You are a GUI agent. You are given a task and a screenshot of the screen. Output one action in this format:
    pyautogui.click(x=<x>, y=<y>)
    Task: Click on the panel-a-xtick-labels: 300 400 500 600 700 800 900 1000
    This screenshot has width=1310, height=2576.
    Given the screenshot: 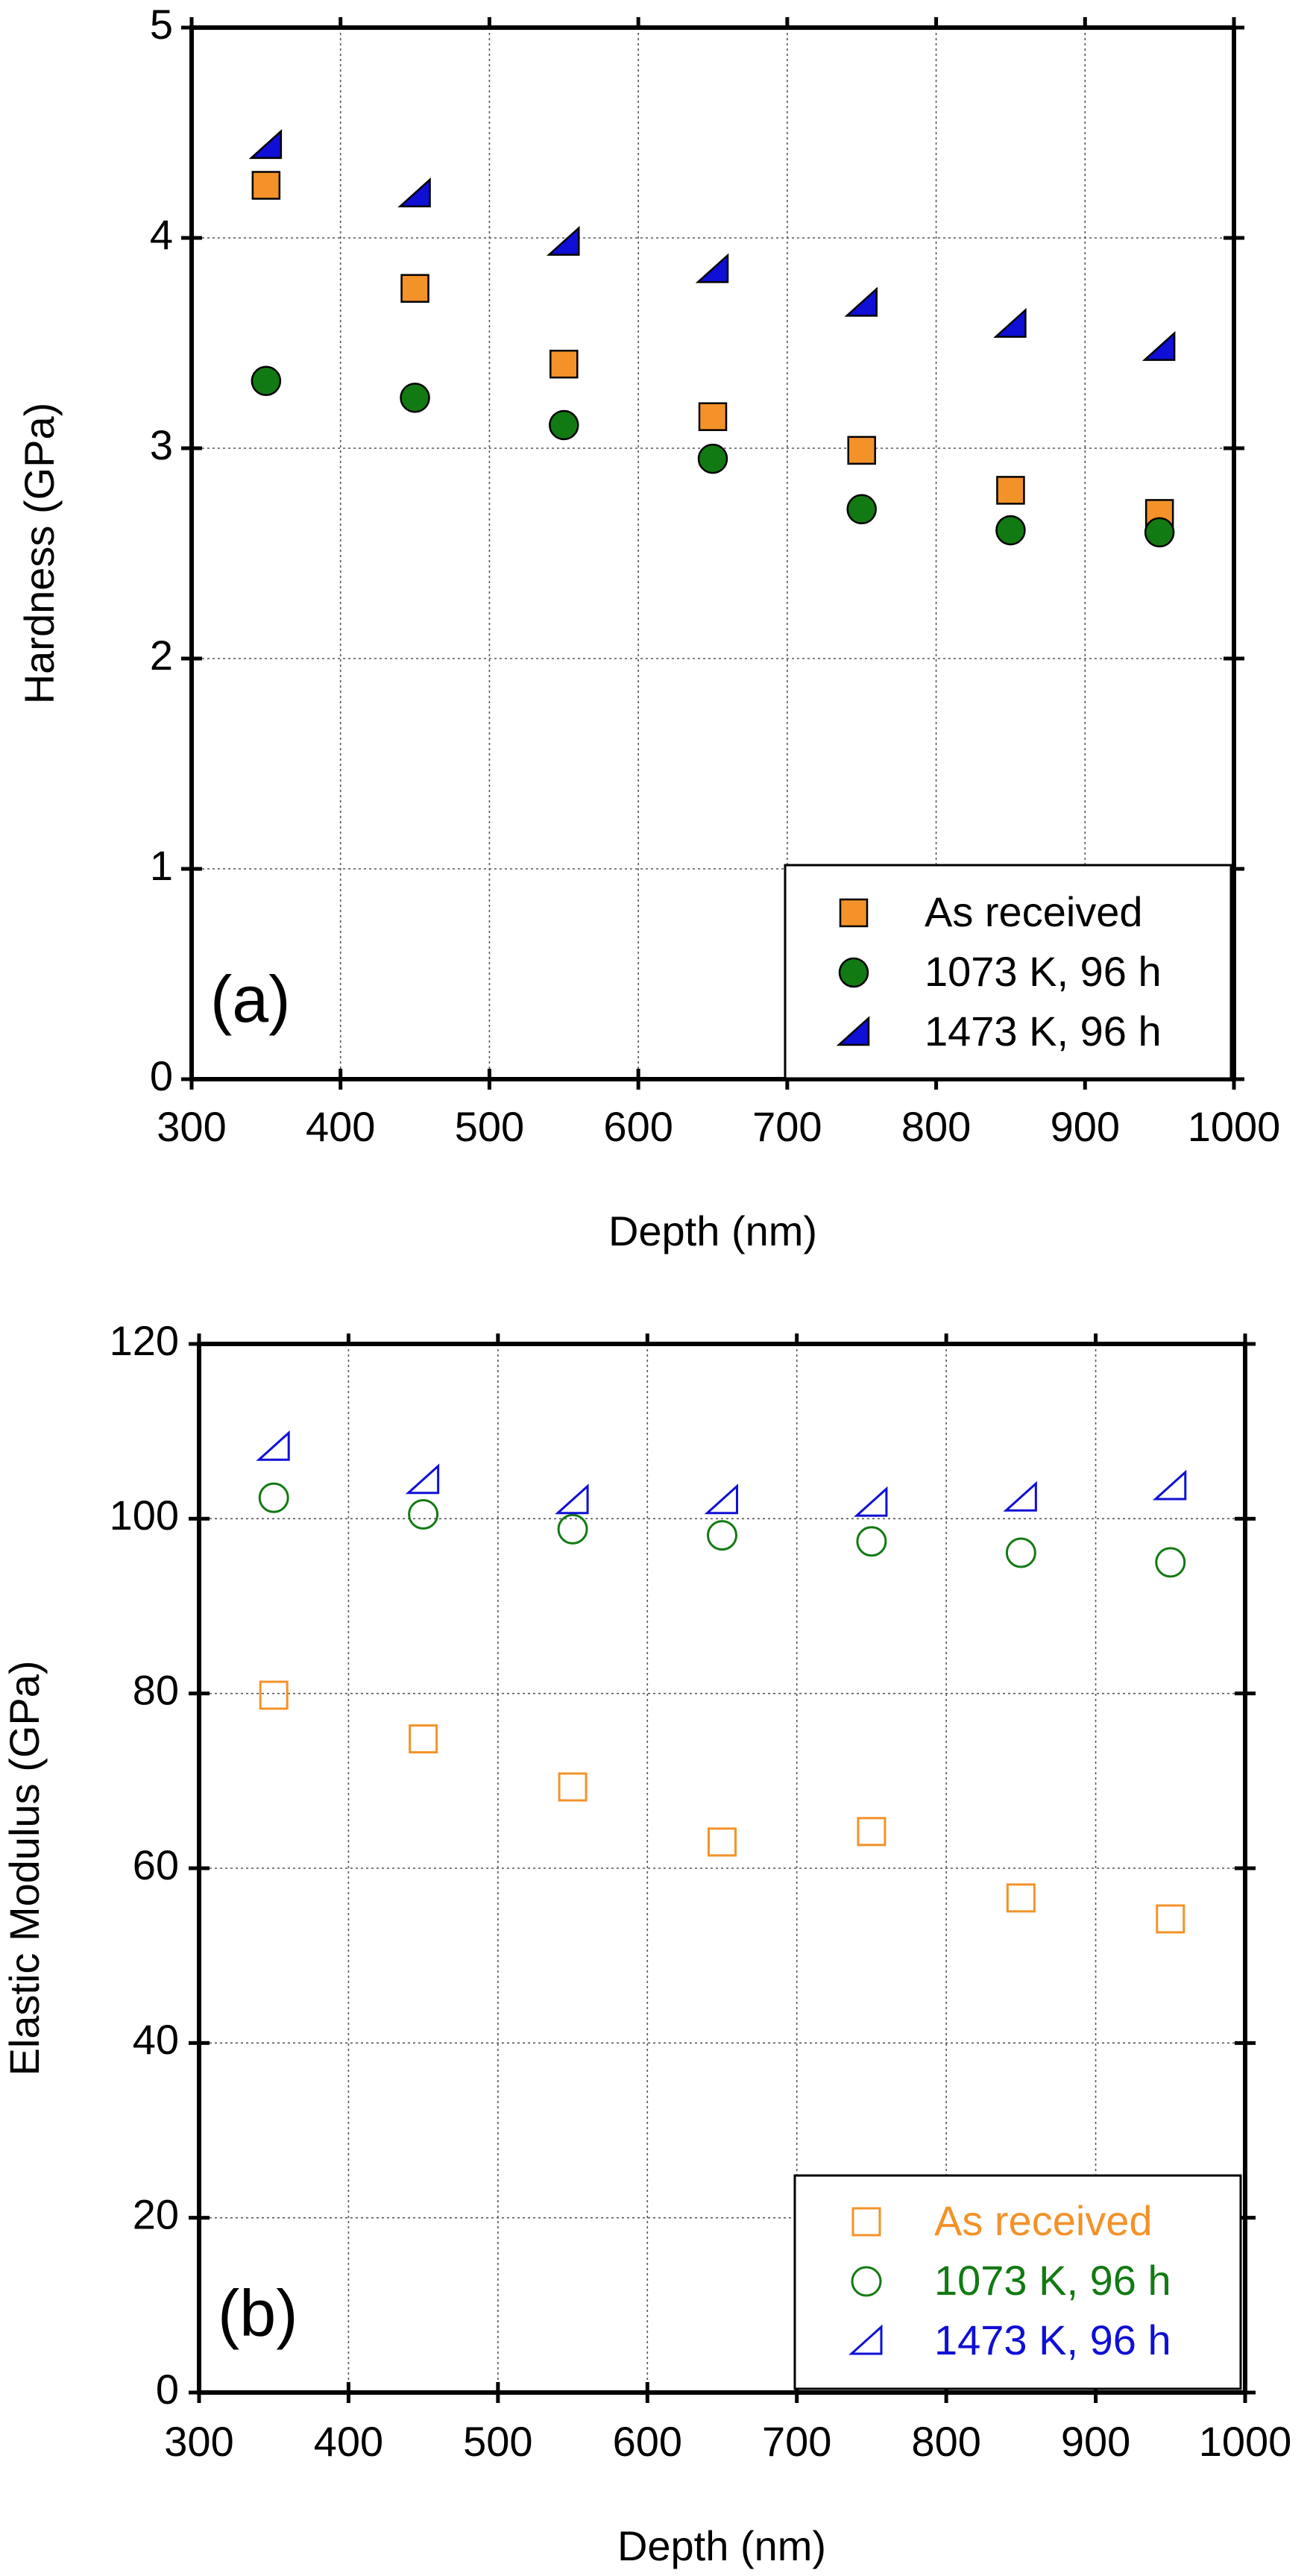 What is the action you would take?
    pyautogui.click(x=718, y=1126)
    